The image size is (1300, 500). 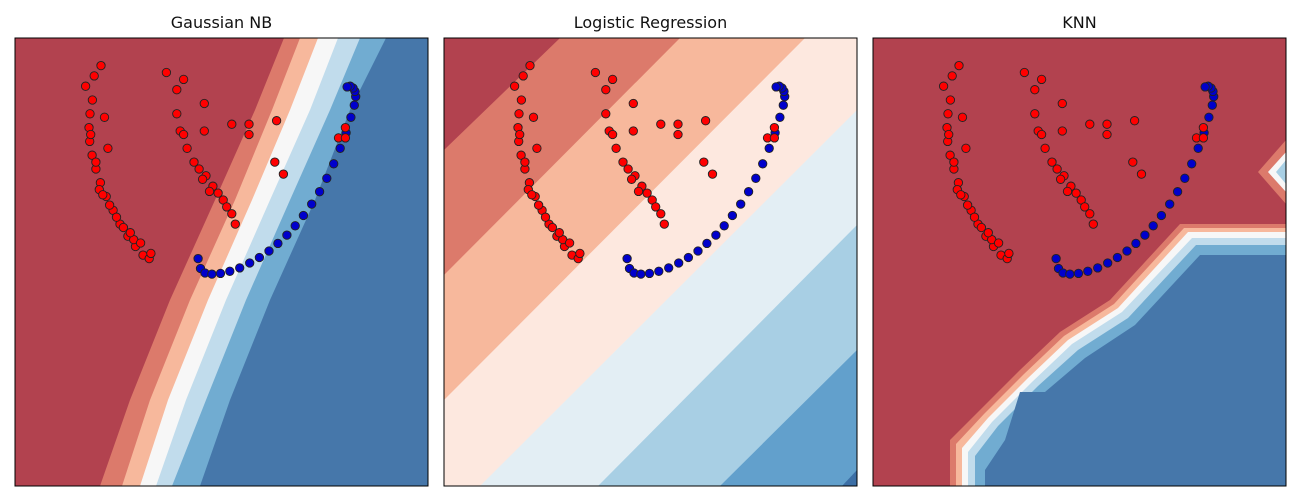 What do you see at coordinates (650, 22) in the screenshot?
I see `panel-title-logistic-regression: Logistic Regression` at bounding box center [650, 22].